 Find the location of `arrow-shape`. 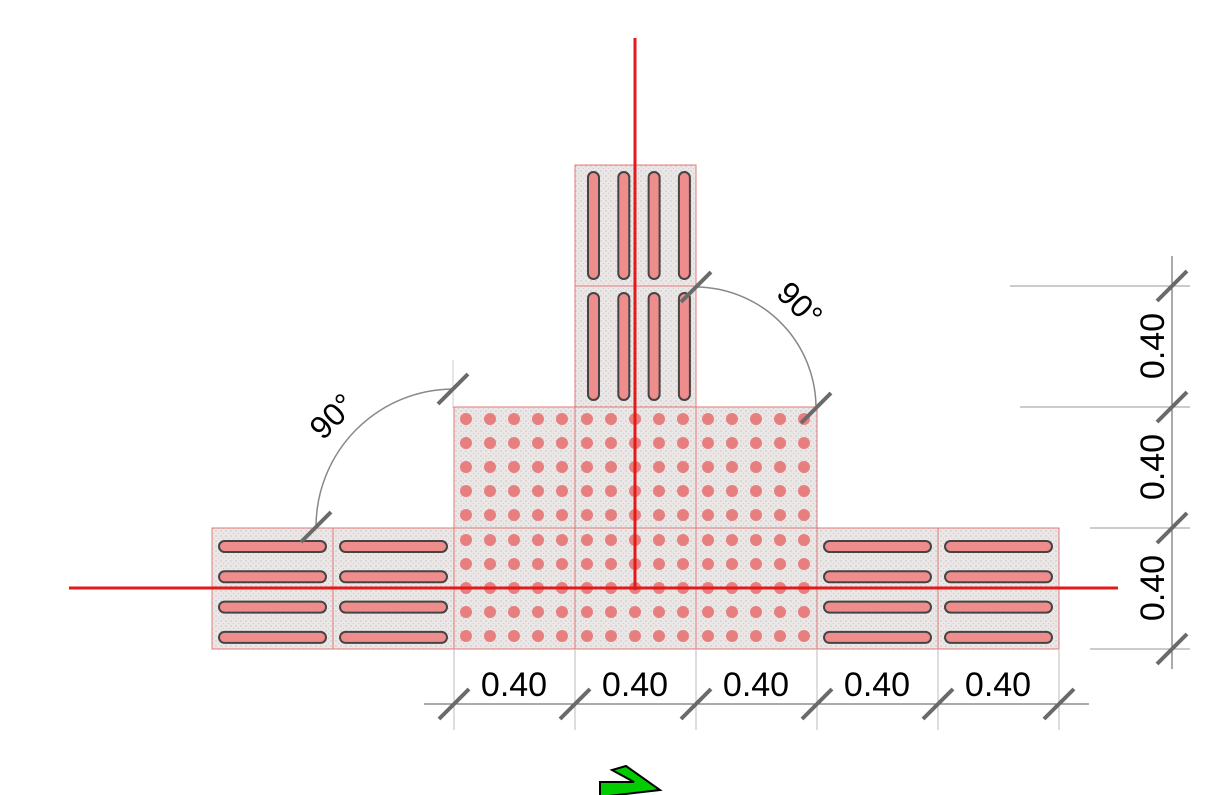

arrow-shape is located at coordinates (631, 779).